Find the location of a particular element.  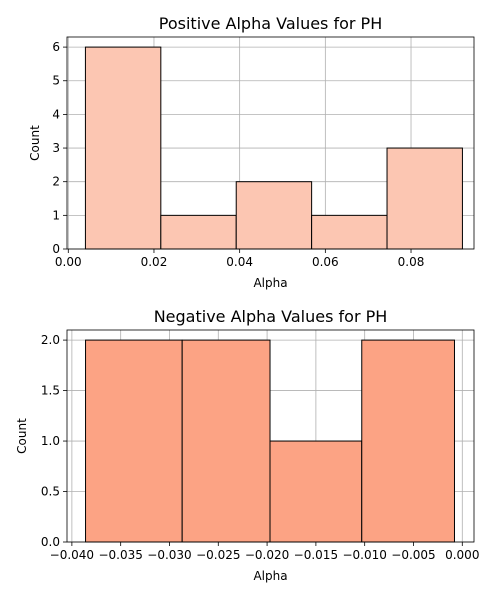

y-ticks: 0 1 2 3 4 5 6 is located at coordinates (59, 148).